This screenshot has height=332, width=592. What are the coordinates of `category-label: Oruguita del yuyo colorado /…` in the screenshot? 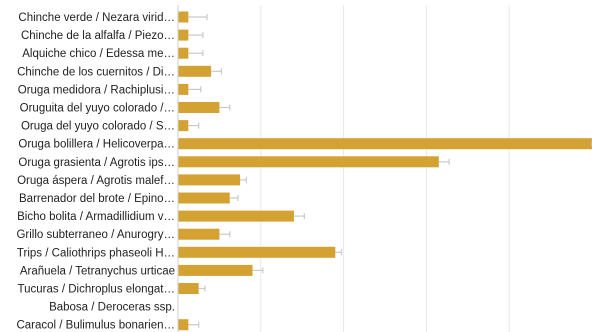 It's located at (97, 109).